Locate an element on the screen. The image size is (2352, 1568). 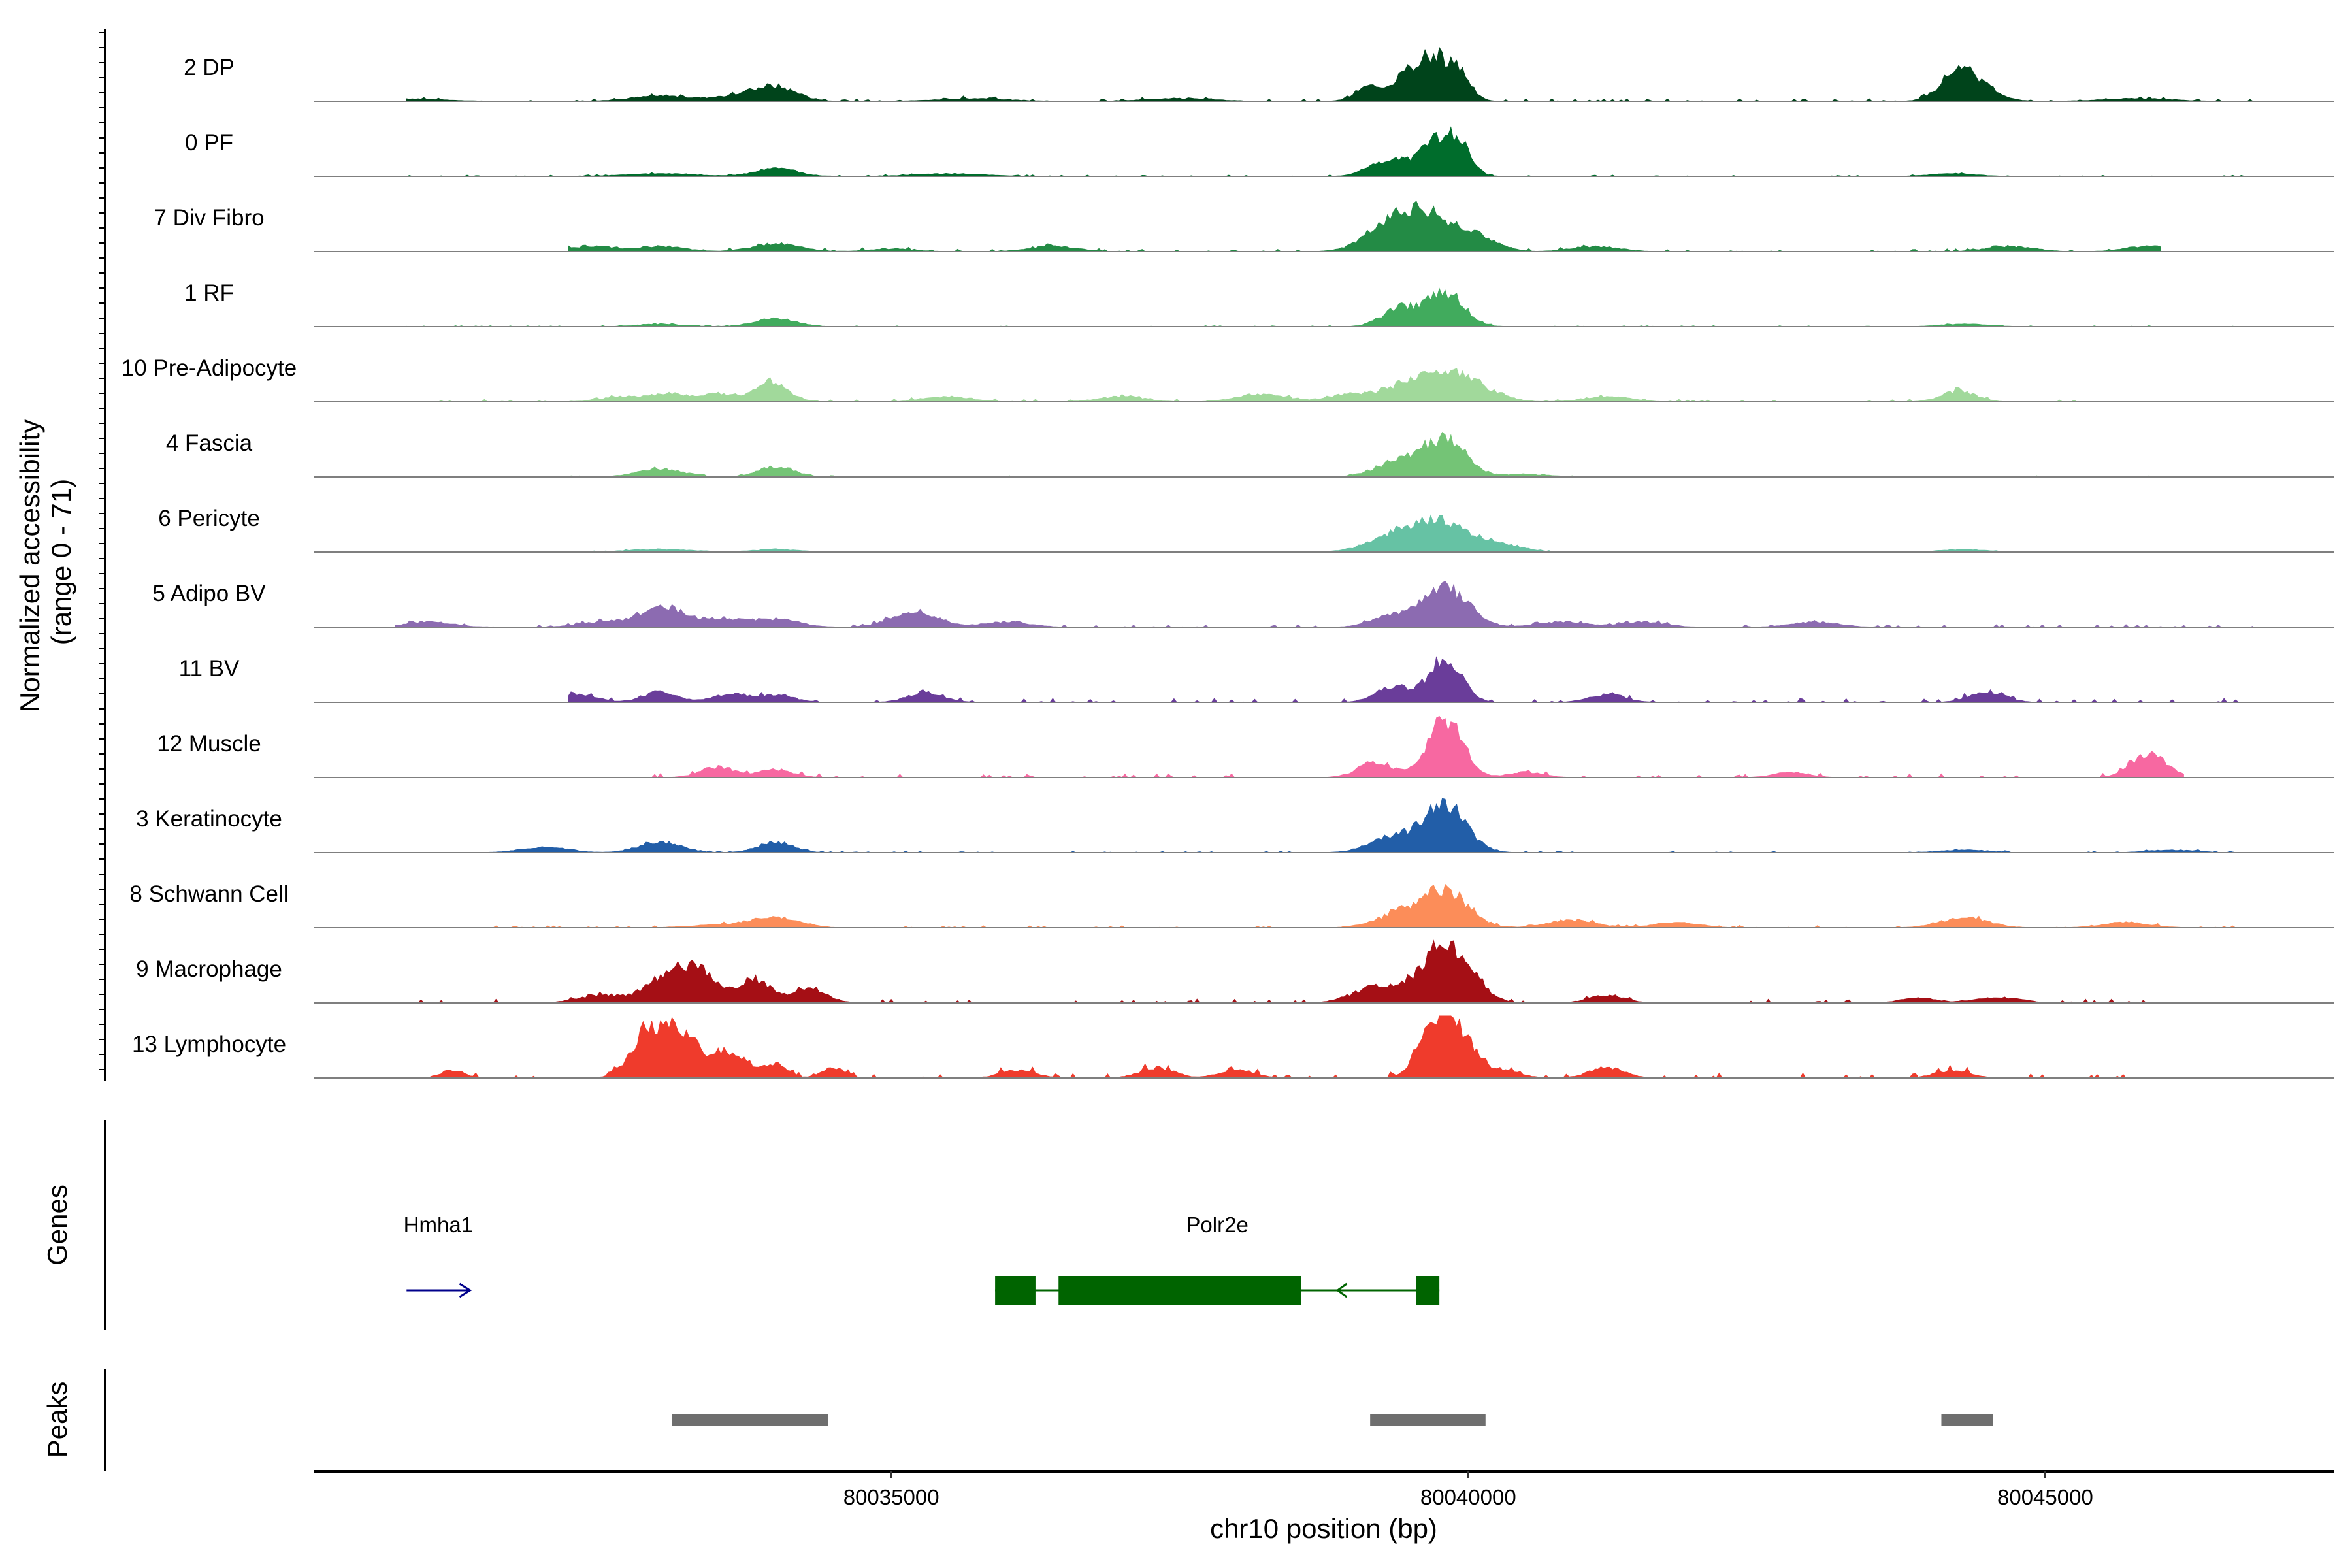
track-8-schwann-cell: 8 Schwann Cell is located at coordinates (1231, 904).